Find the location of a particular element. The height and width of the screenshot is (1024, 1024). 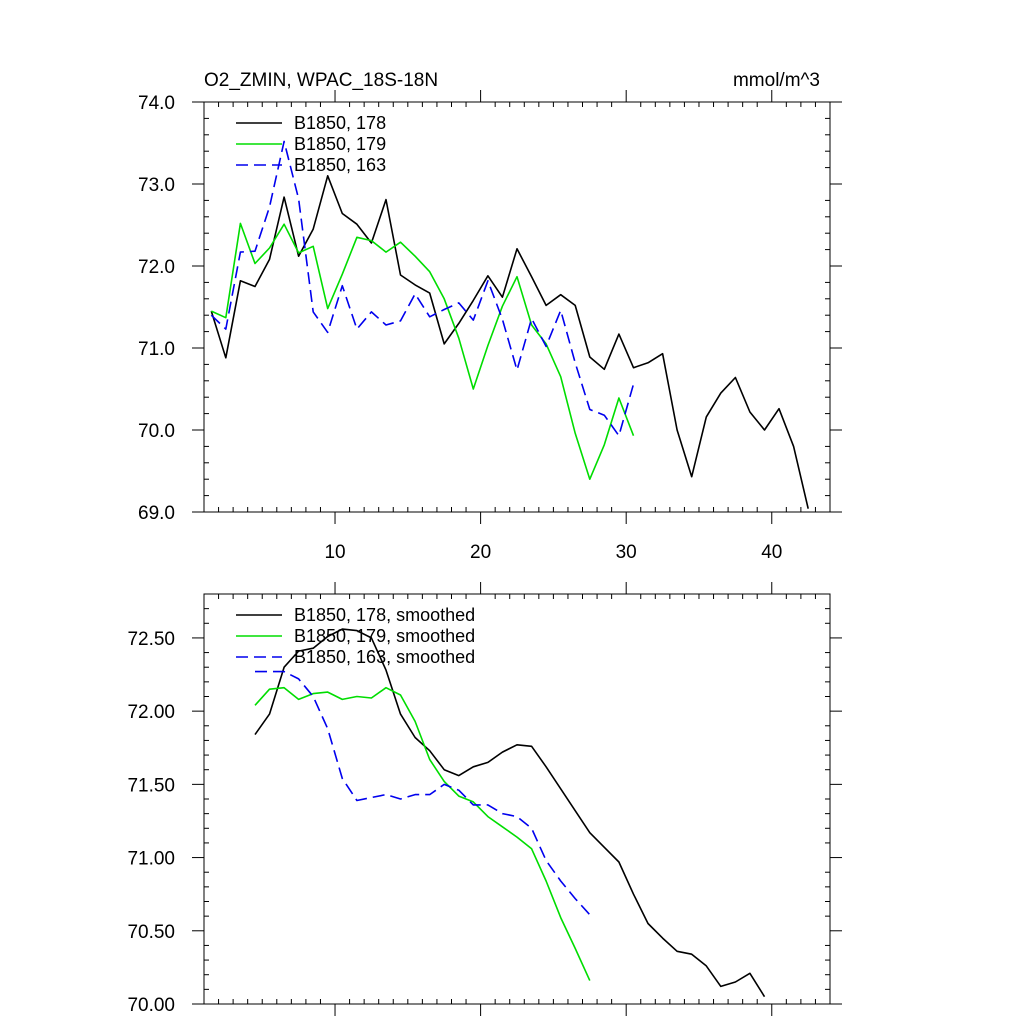

y-tick-label: 74.0 is located at coordinates (156, 103).